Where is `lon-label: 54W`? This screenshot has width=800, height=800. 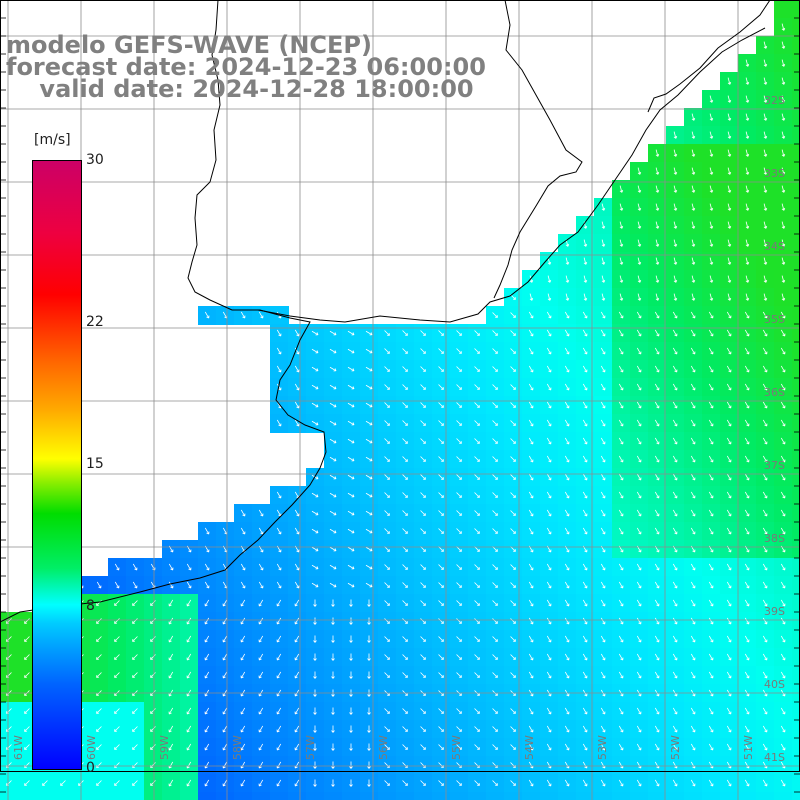 lon-label: 54W is located at coordinates (529, 747).